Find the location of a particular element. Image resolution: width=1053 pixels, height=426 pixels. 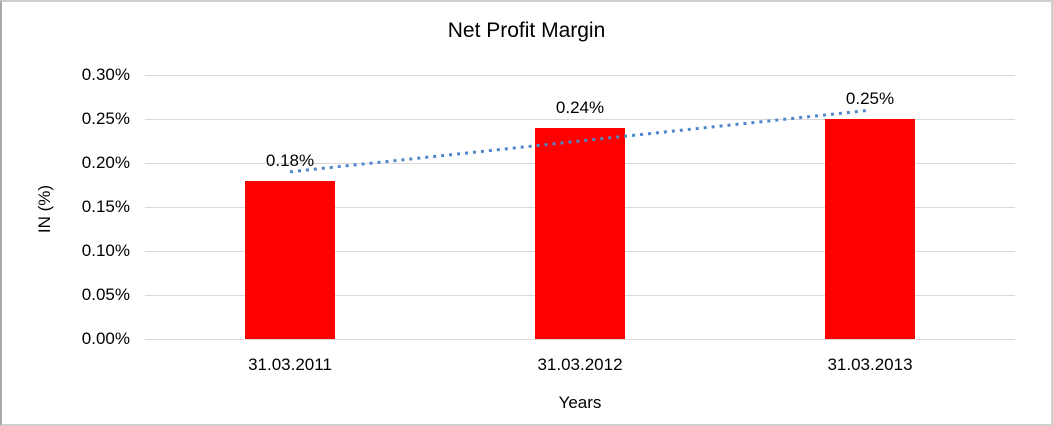

bar-31.03.2012 is located at coordinates (580, 233).